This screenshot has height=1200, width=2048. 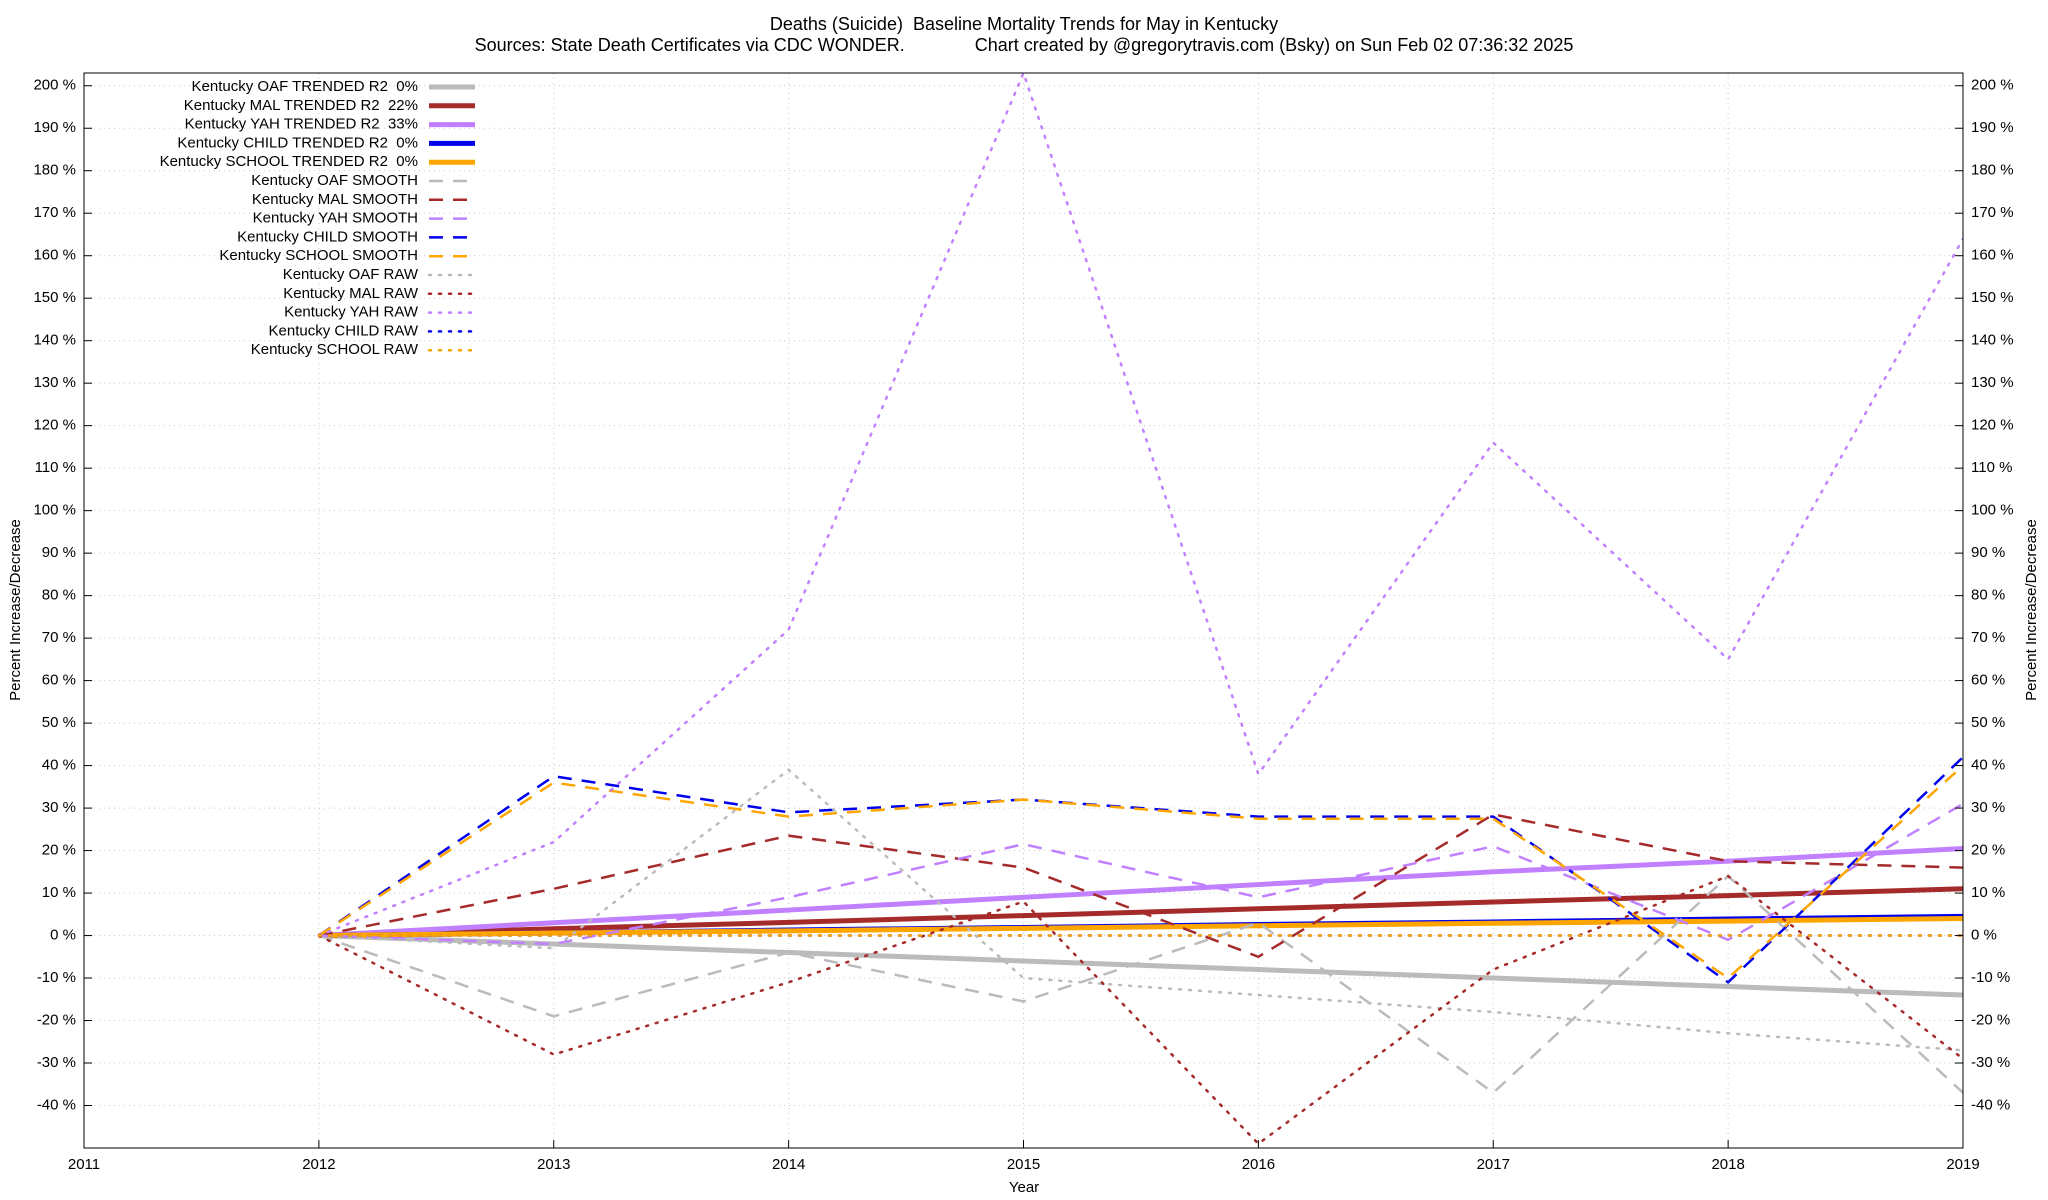 I want to click on x-tick-label: 2019, so click(x=1962, y=1164).